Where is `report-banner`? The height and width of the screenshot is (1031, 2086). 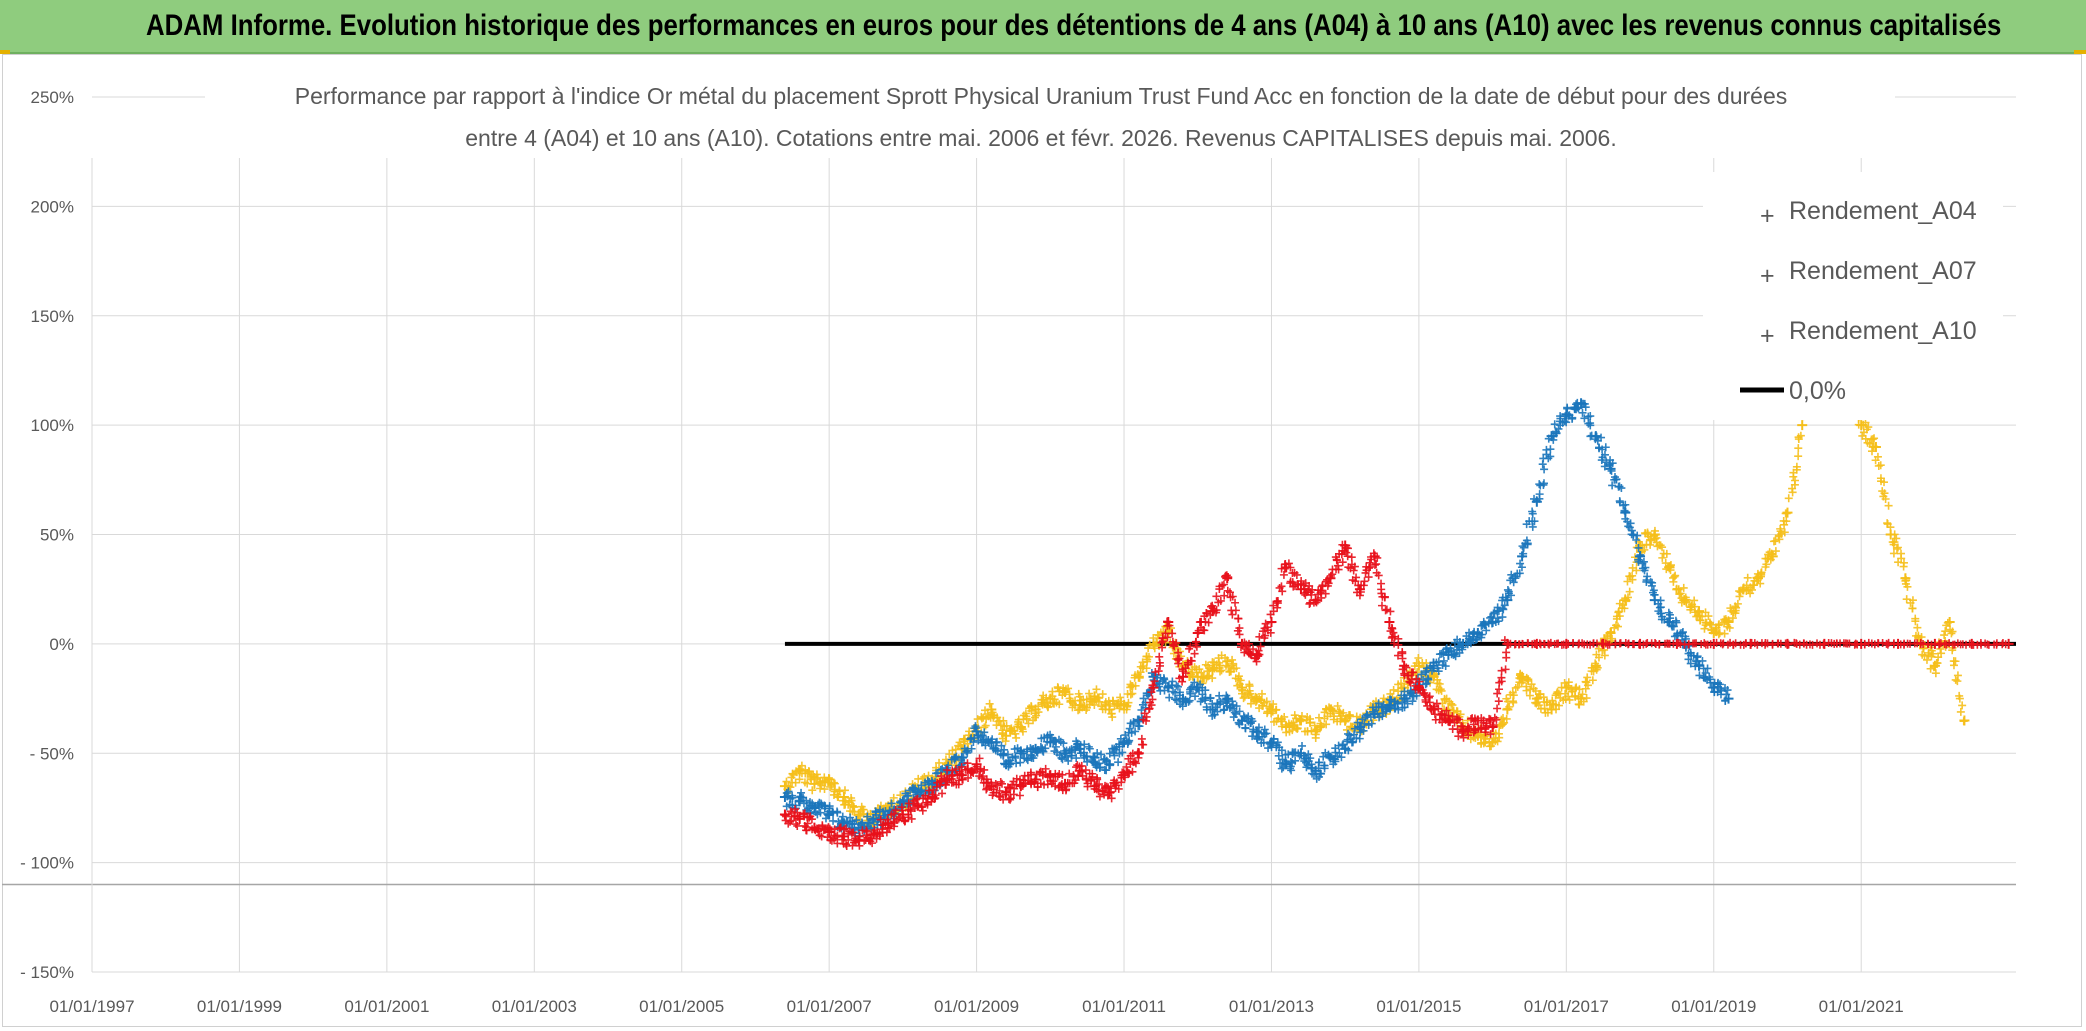 report-banner is located at coordinates (1043, 27).